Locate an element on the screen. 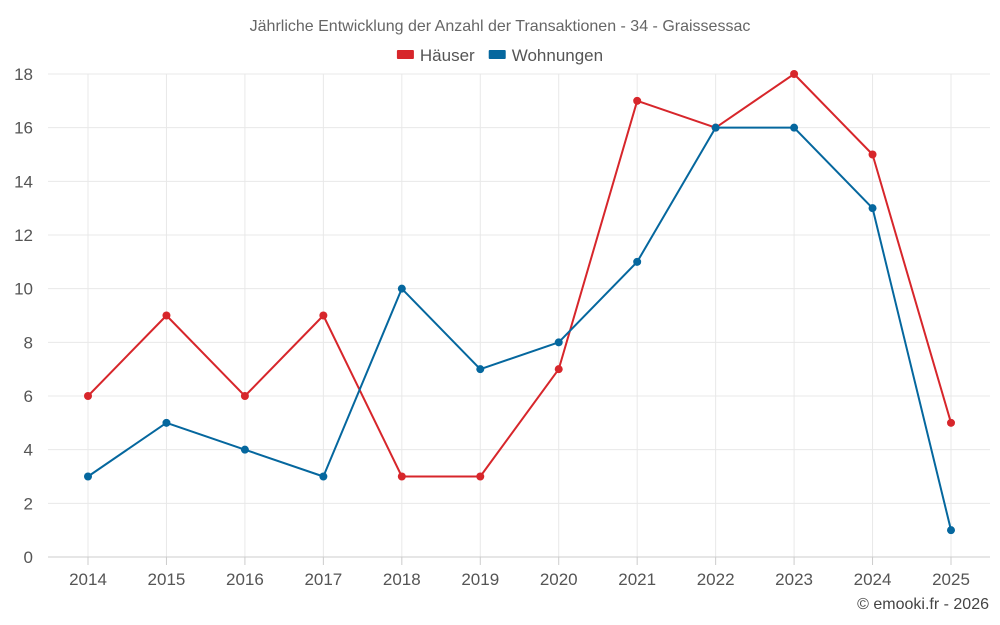  y-tick-label: 12 is located at coordinates (23, 235).